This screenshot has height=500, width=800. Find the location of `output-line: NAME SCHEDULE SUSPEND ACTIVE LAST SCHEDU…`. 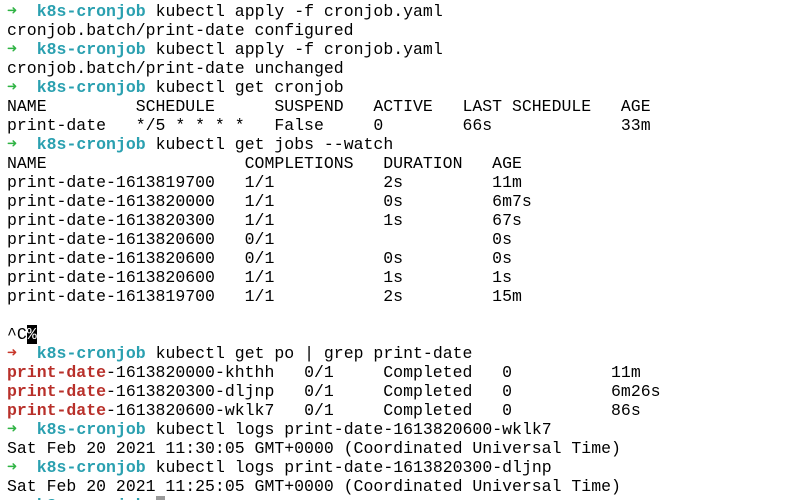

output-line: NAME SCHEDULE SUSPEND ACTIVE LAST SCHEDU… is located at coordinates (403, 106).